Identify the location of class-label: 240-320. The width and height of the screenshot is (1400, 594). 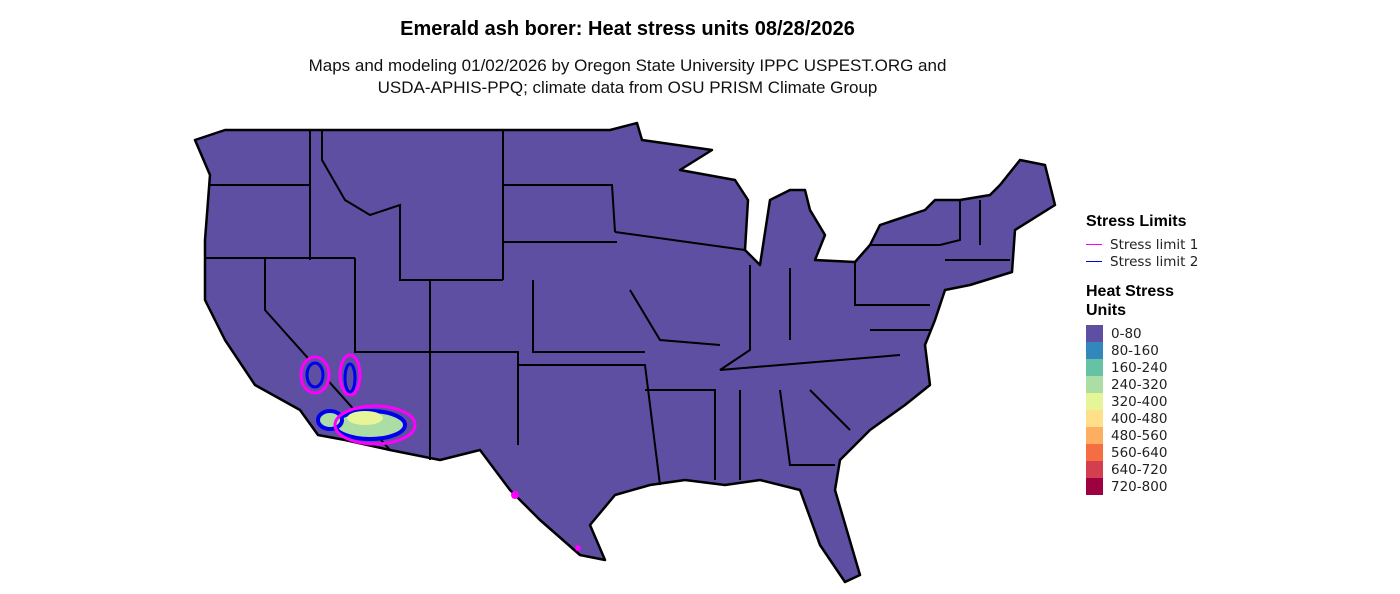
(1139, 384).